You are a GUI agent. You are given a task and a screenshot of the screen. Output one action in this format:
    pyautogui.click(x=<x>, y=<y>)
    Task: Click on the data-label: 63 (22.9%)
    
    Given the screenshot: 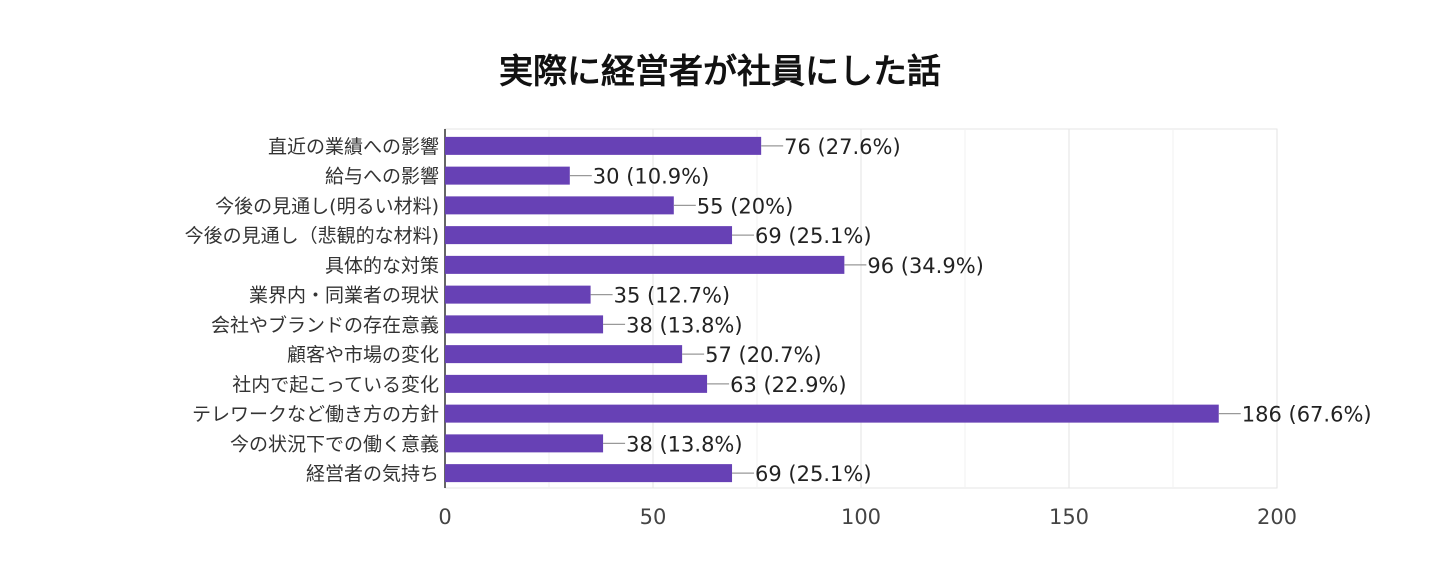 What is the action you would take?
    pyautogui.click(x=788, y=385)
    